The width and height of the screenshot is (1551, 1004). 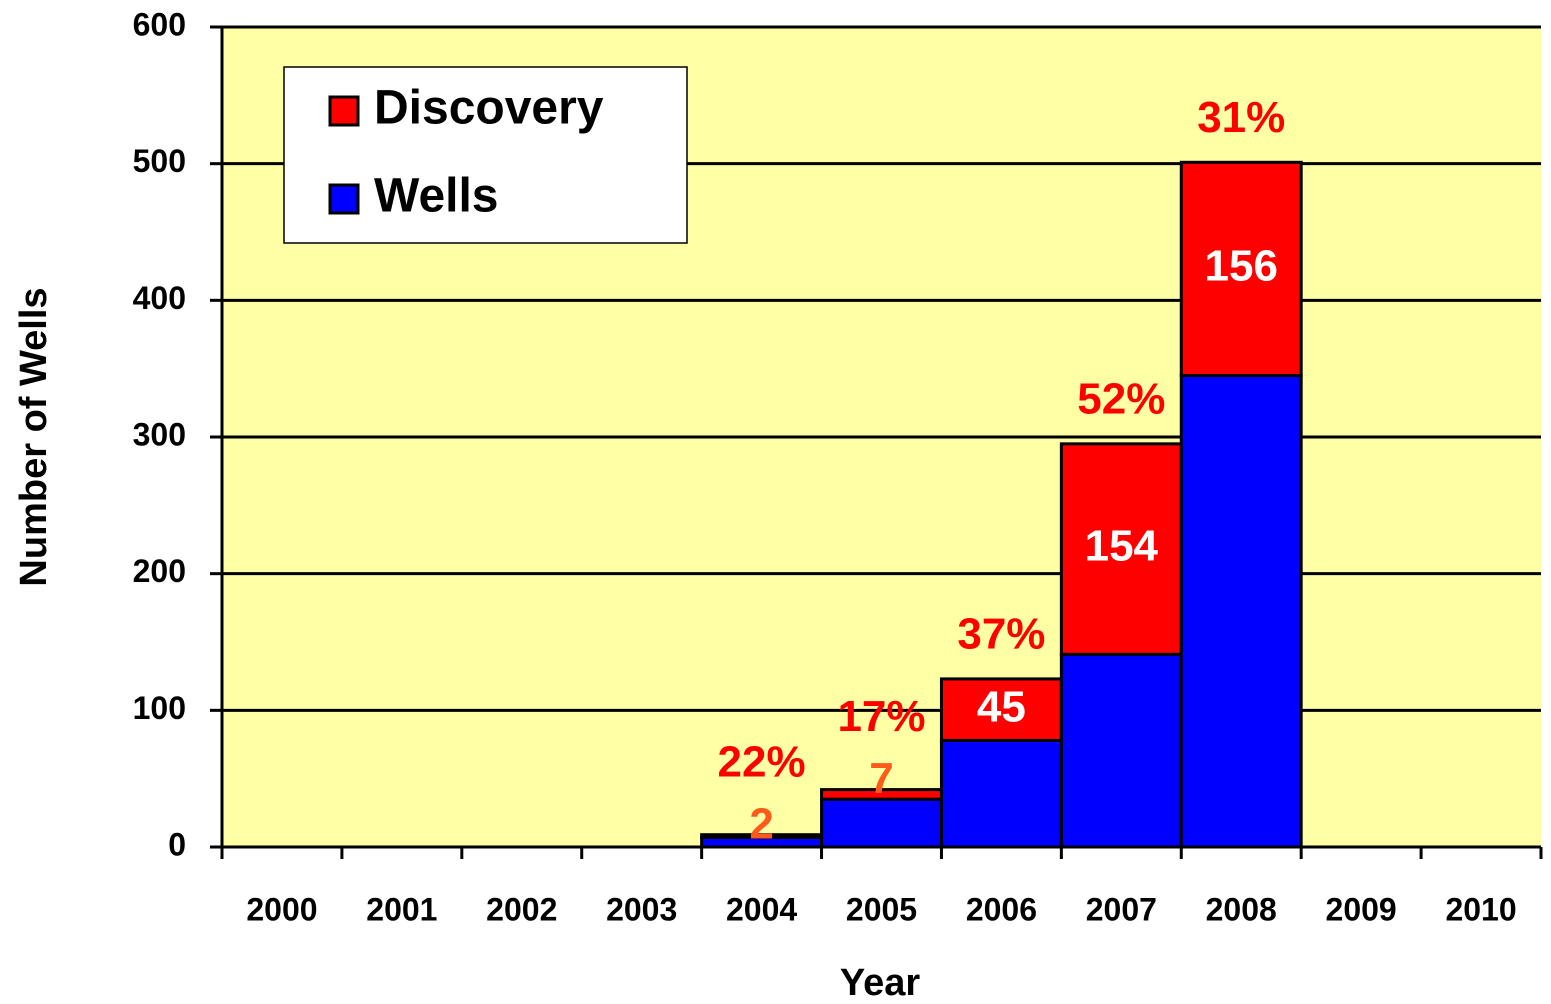 What do you see at coordinates (159, 571) in the screenshot?
I see `y-tick-label: 200` at bounding box center [159, 571].